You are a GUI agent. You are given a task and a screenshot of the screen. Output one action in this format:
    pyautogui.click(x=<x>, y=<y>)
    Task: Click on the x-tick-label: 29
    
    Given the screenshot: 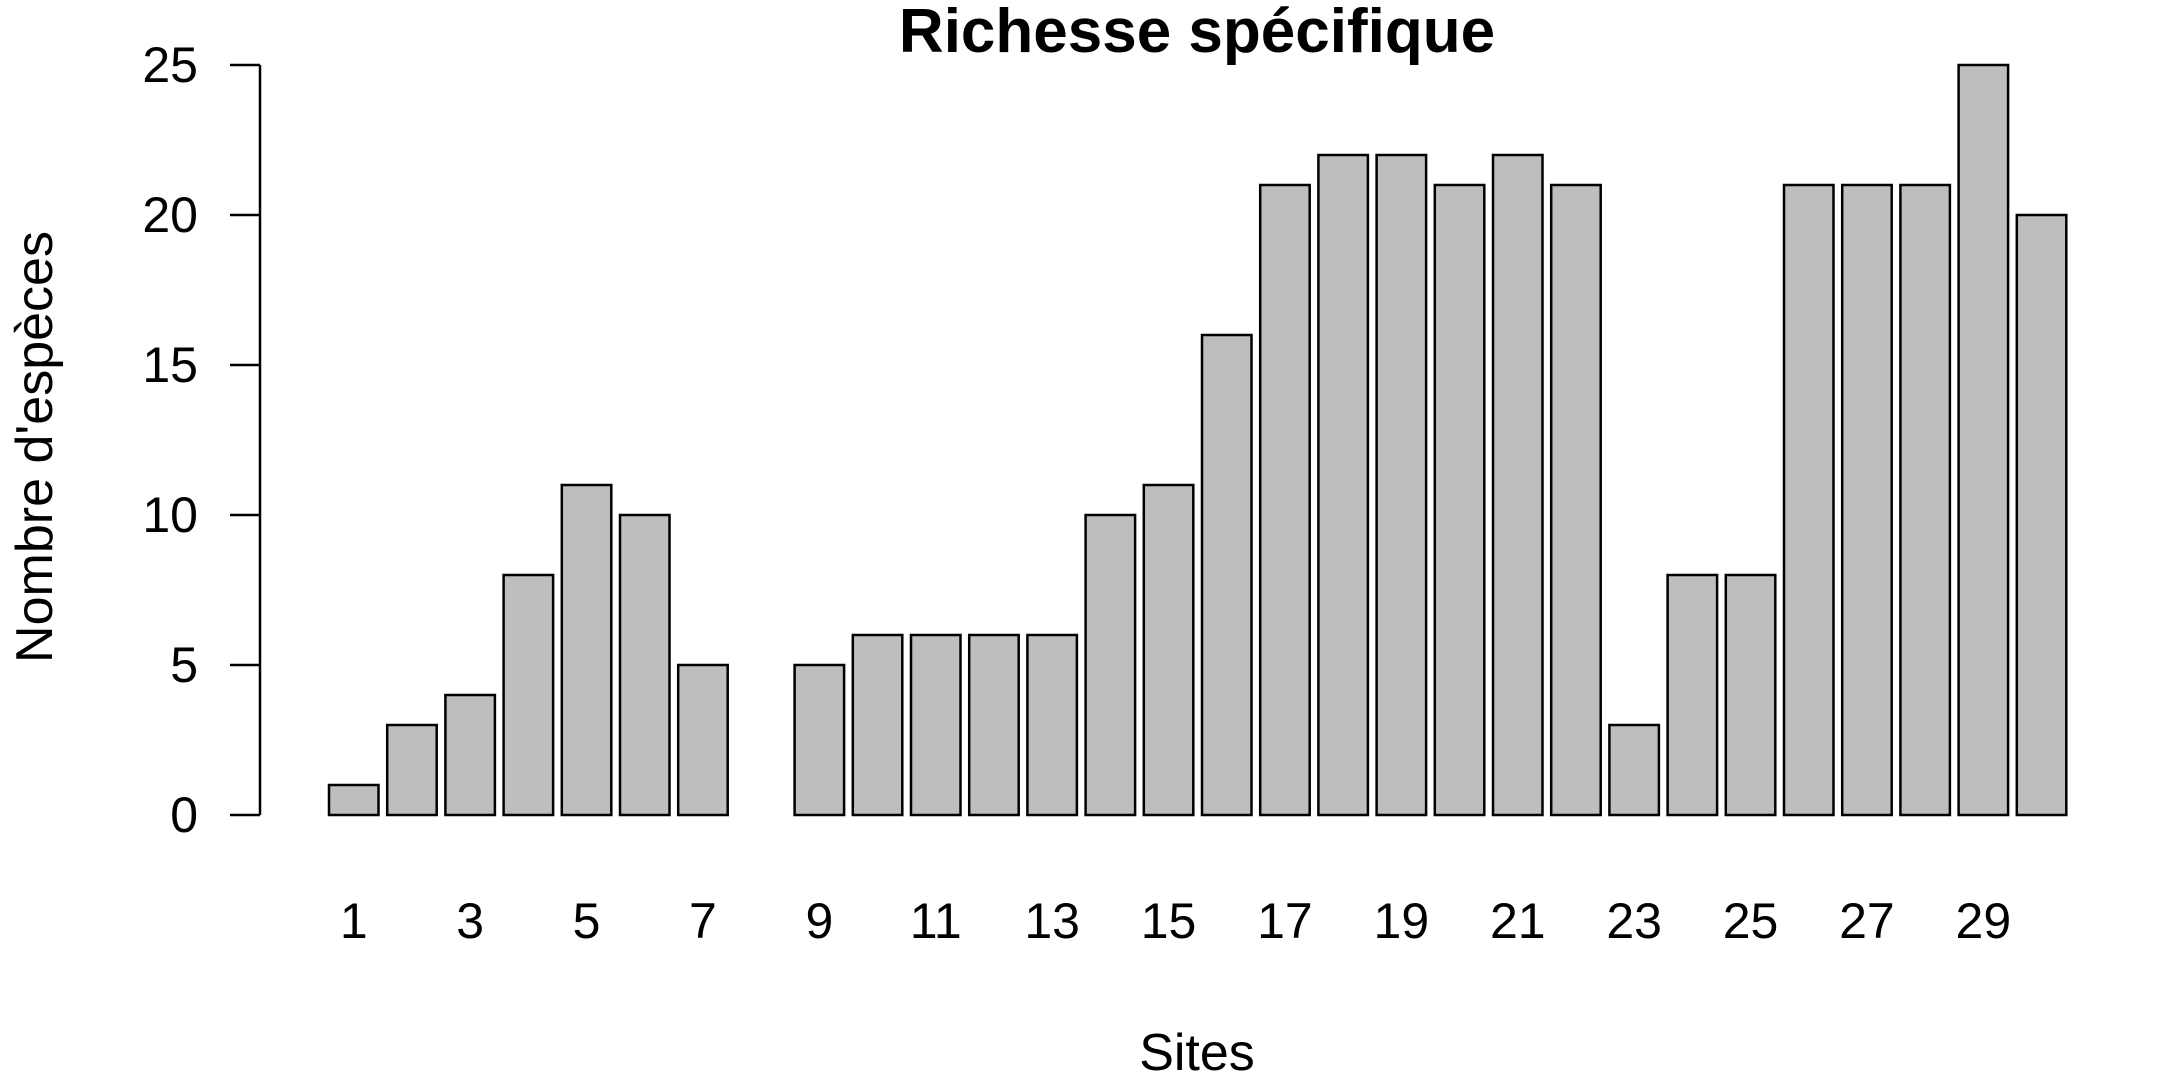 What is the action you would take?
    pyautogui.click(x=1984, y=921)
    